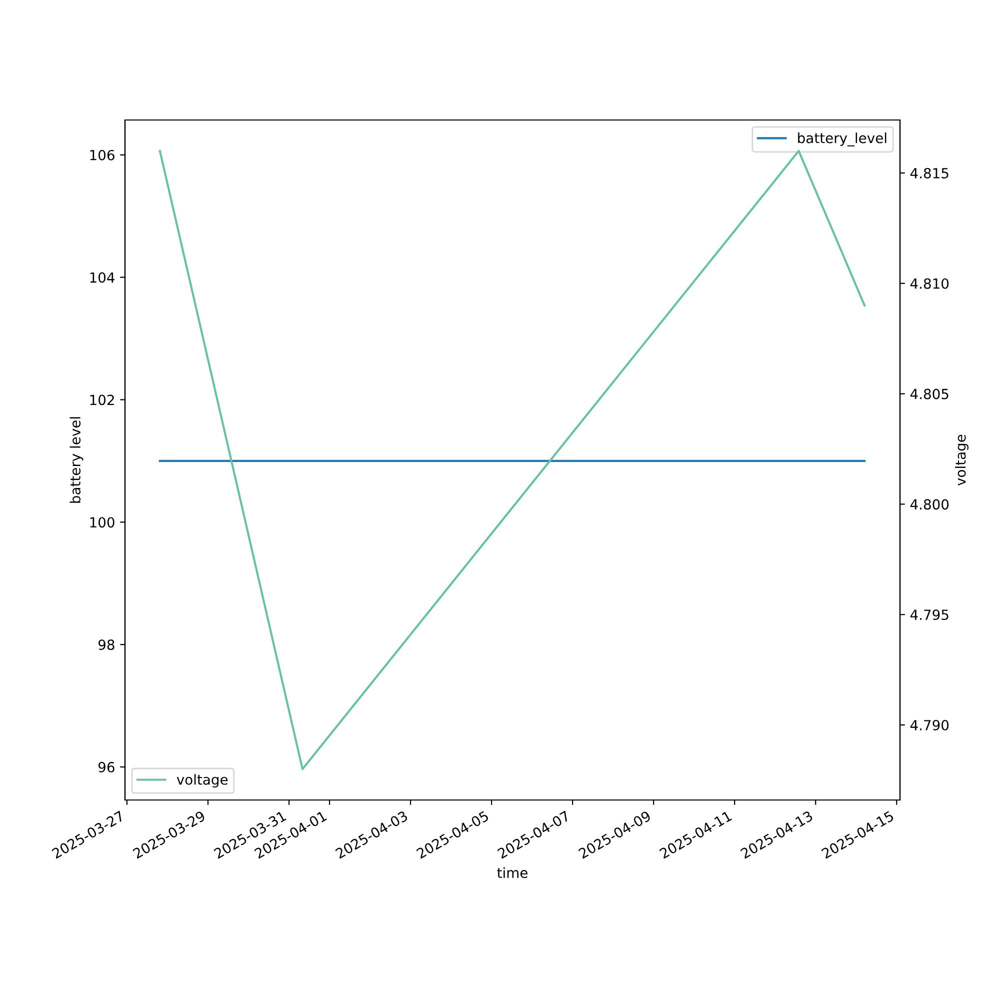 The height and width of the screenshot is (1000, 1000). I want to click on y2-tick-label: 4.815, so click(929, 173).